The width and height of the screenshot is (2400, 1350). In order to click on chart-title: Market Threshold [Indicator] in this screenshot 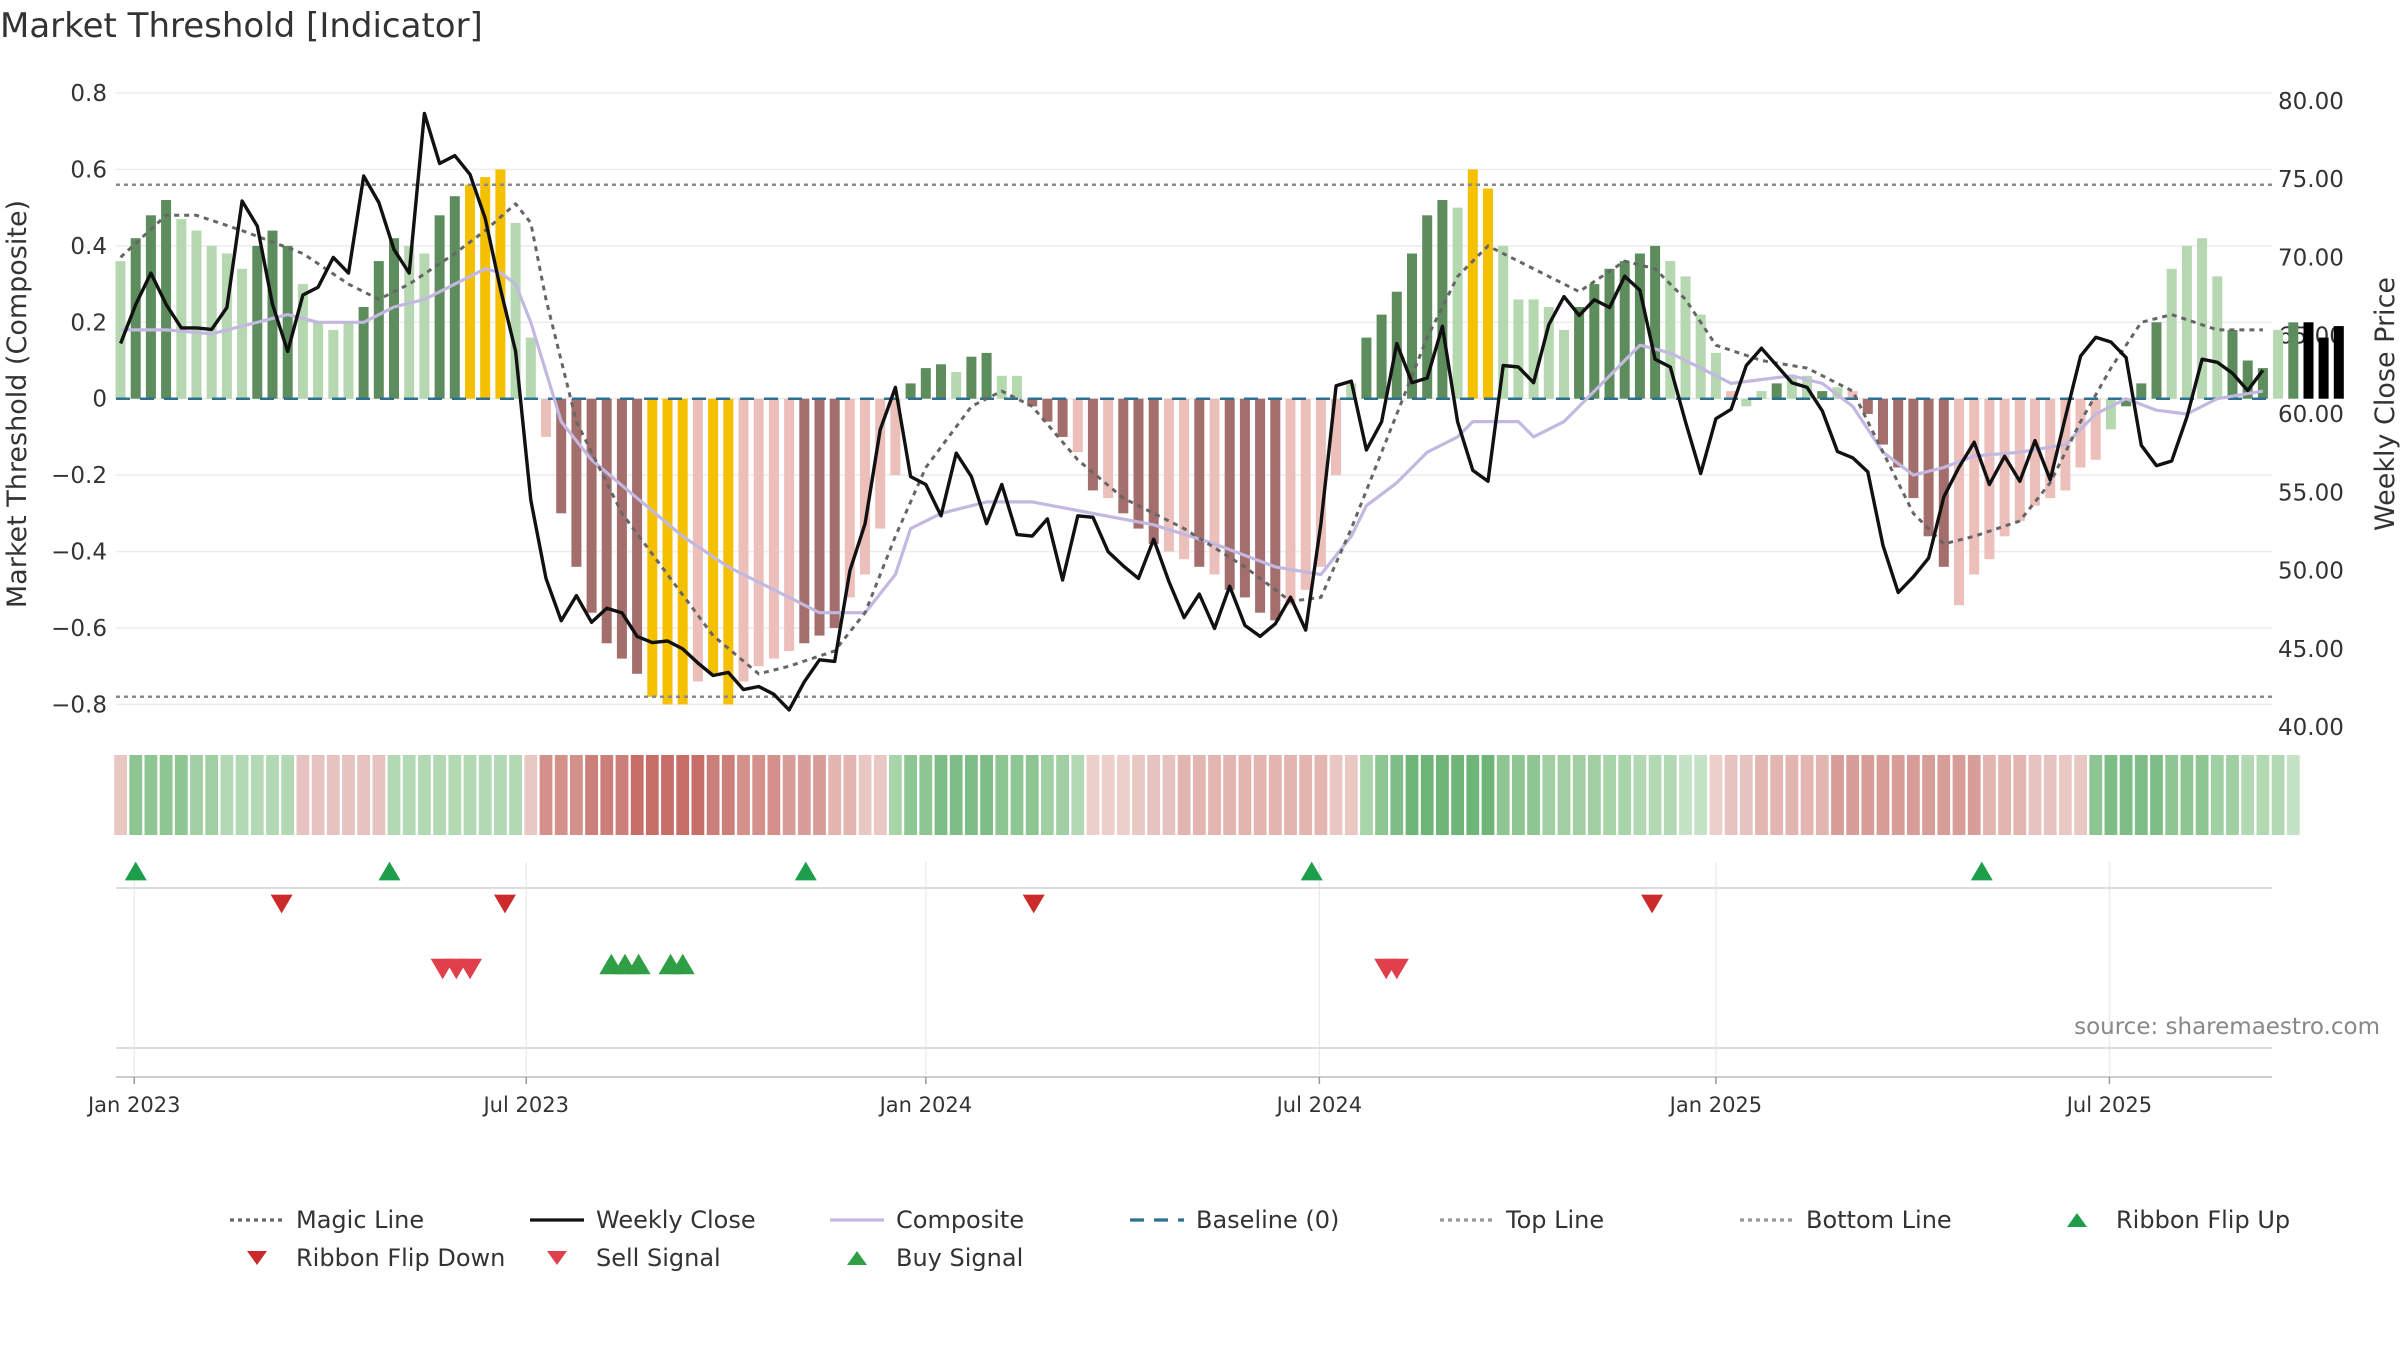, I will do `click(241, 26)`.